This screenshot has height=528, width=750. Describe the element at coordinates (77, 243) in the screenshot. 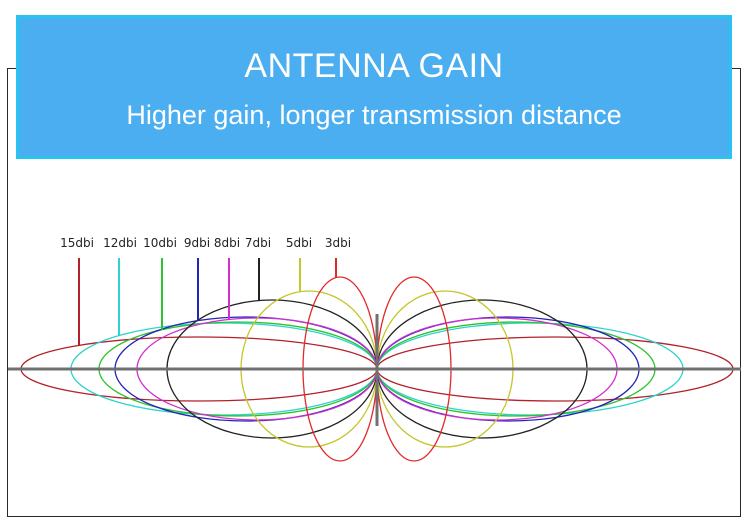

I see `gain-label-15dbi: 15dbi` at that location.